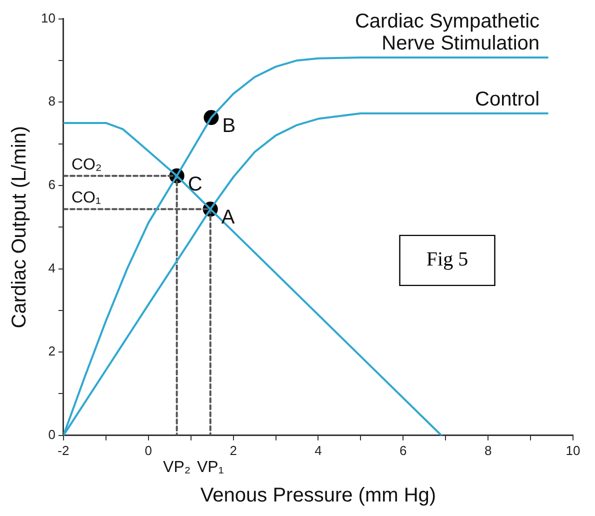 This screenshot has width=595, height=516. What do you see at coordinates (64, 450) in the screenshot?
I see `x-tick-label: -2` at bounding box center [64, 450].